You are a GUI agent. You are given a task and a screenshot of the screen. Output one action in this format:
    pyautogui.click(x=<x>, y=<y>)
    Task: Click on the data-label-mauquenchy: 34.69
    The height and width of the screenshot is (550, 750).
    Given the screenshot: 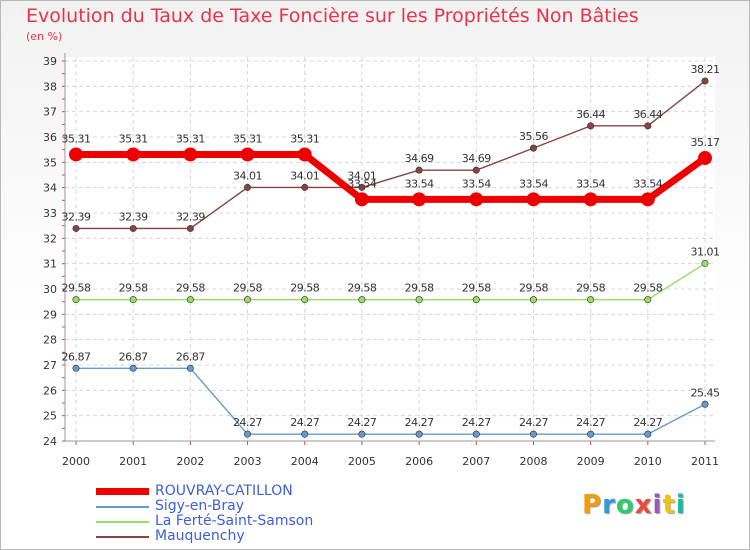 What is the action you would take?
    pyautogui.click(x=419, y=158)
    